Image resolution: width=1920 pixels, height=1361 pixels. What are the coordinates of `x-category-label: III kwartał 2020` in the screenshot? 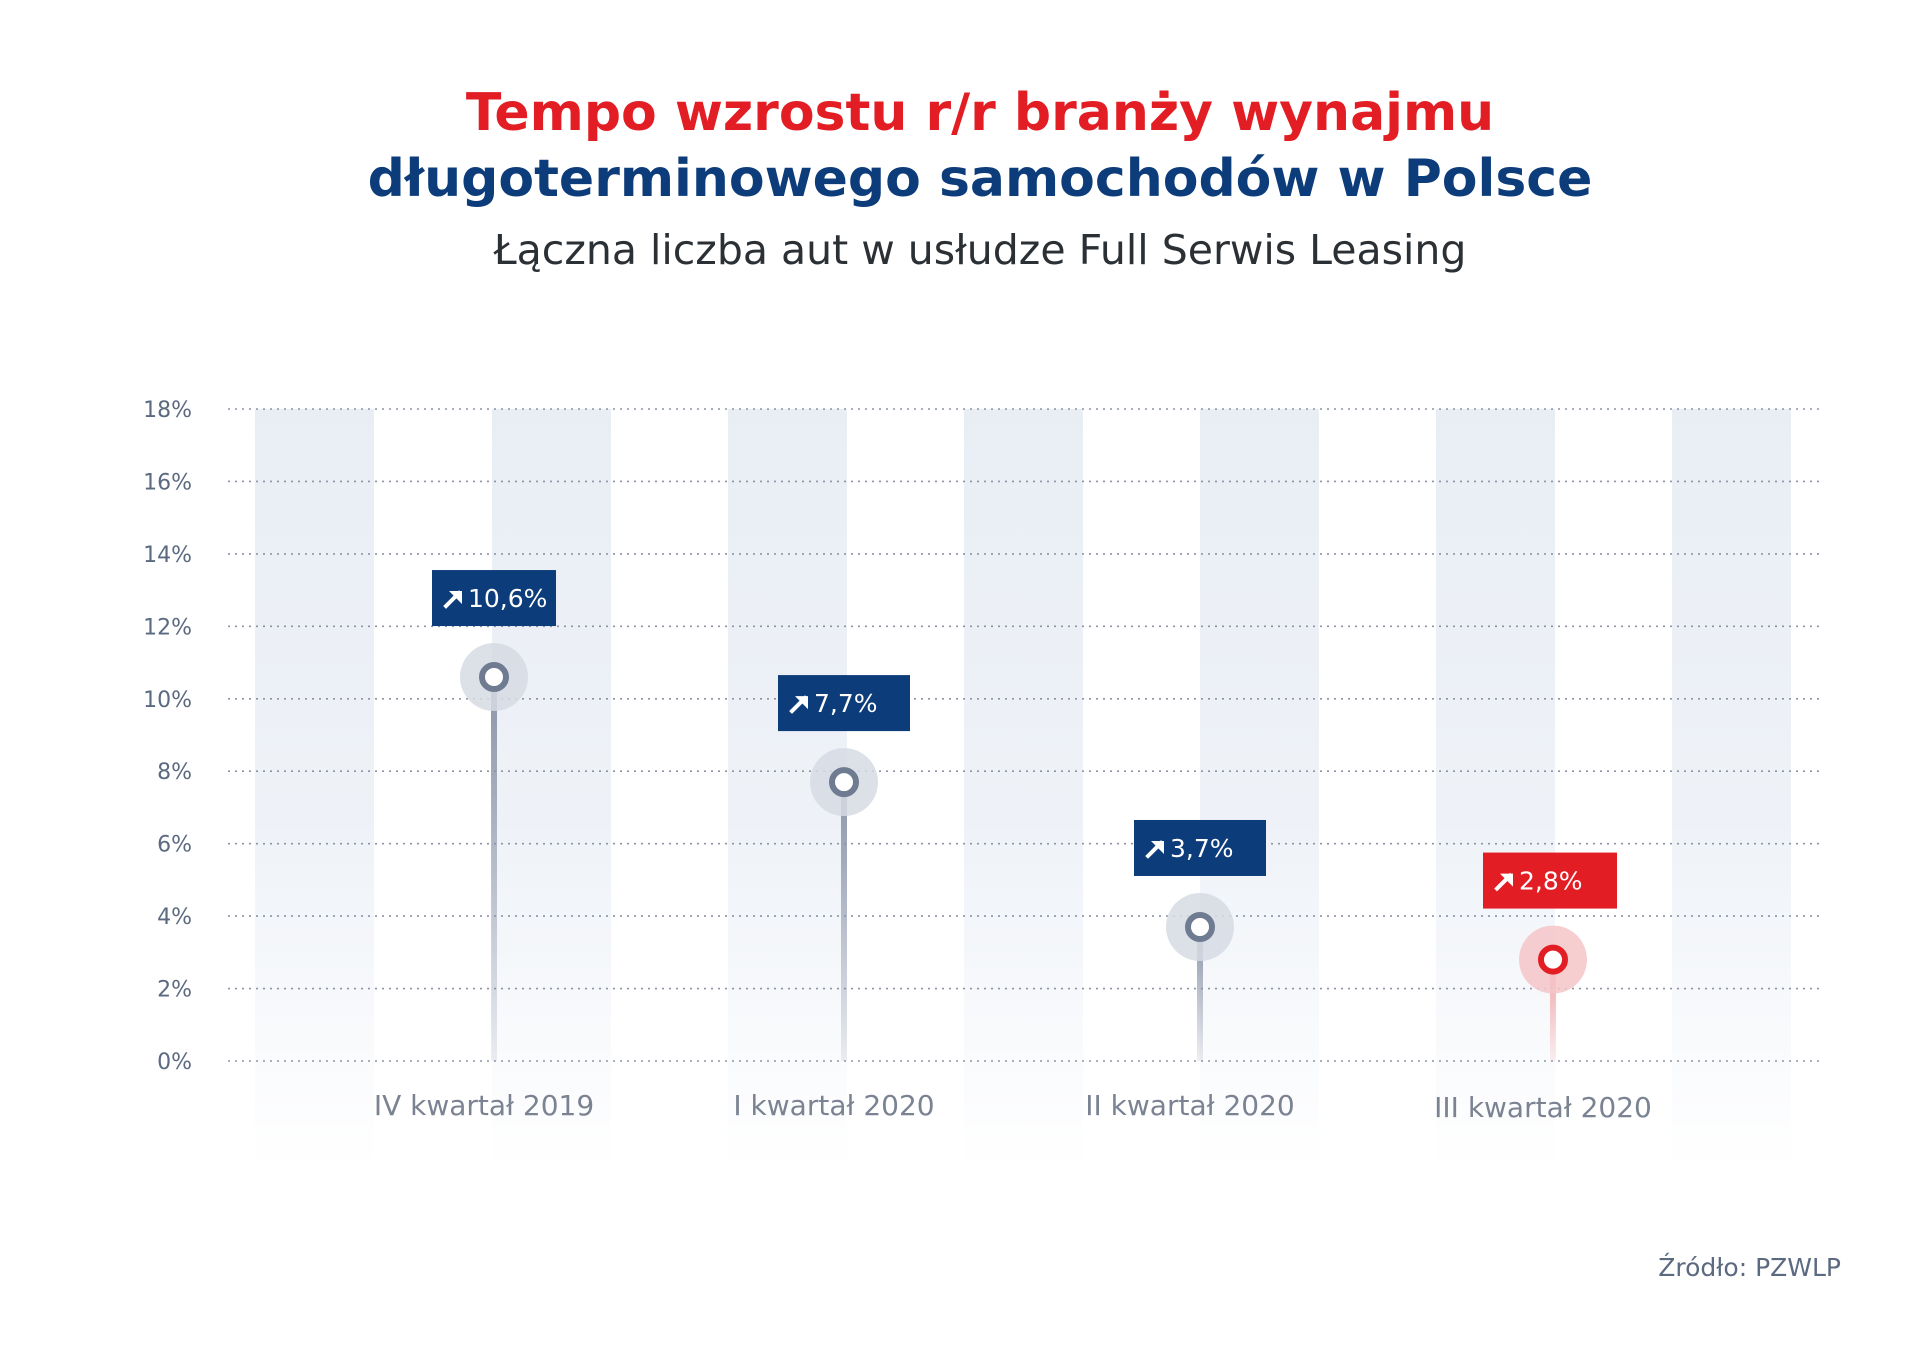 It's located at (1543, 1107).